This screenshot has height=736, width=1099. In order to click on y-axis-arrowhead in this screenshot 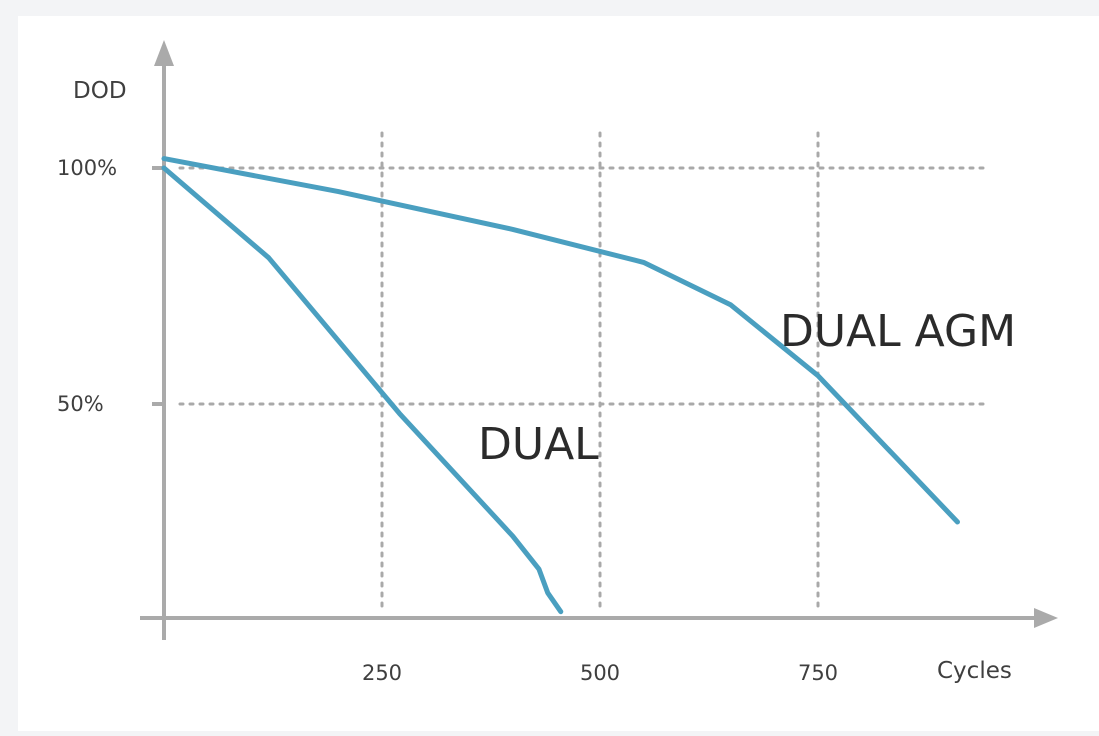, I will do `click(164, 53)`.